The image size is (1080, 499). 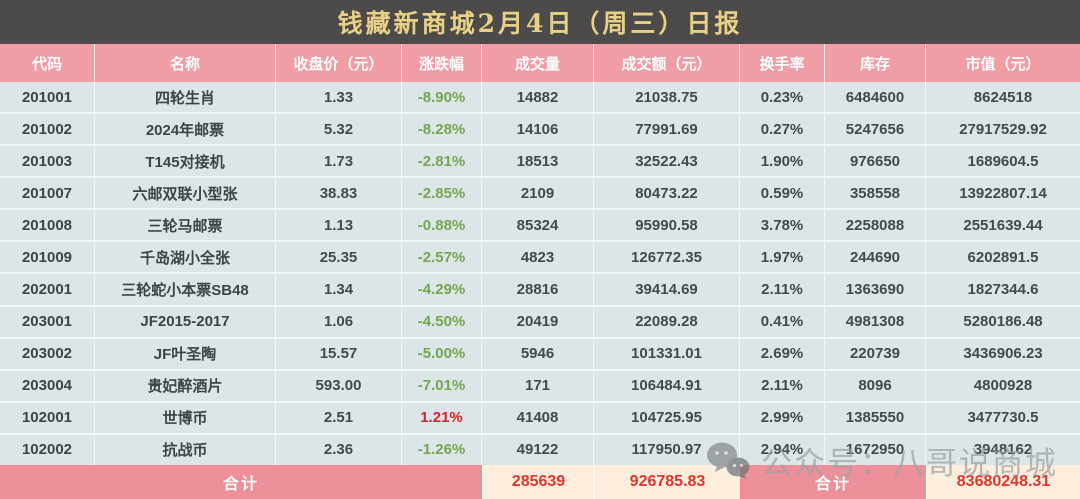 I want to click on cell-stock: 1672950, so click(x=875, y=449).